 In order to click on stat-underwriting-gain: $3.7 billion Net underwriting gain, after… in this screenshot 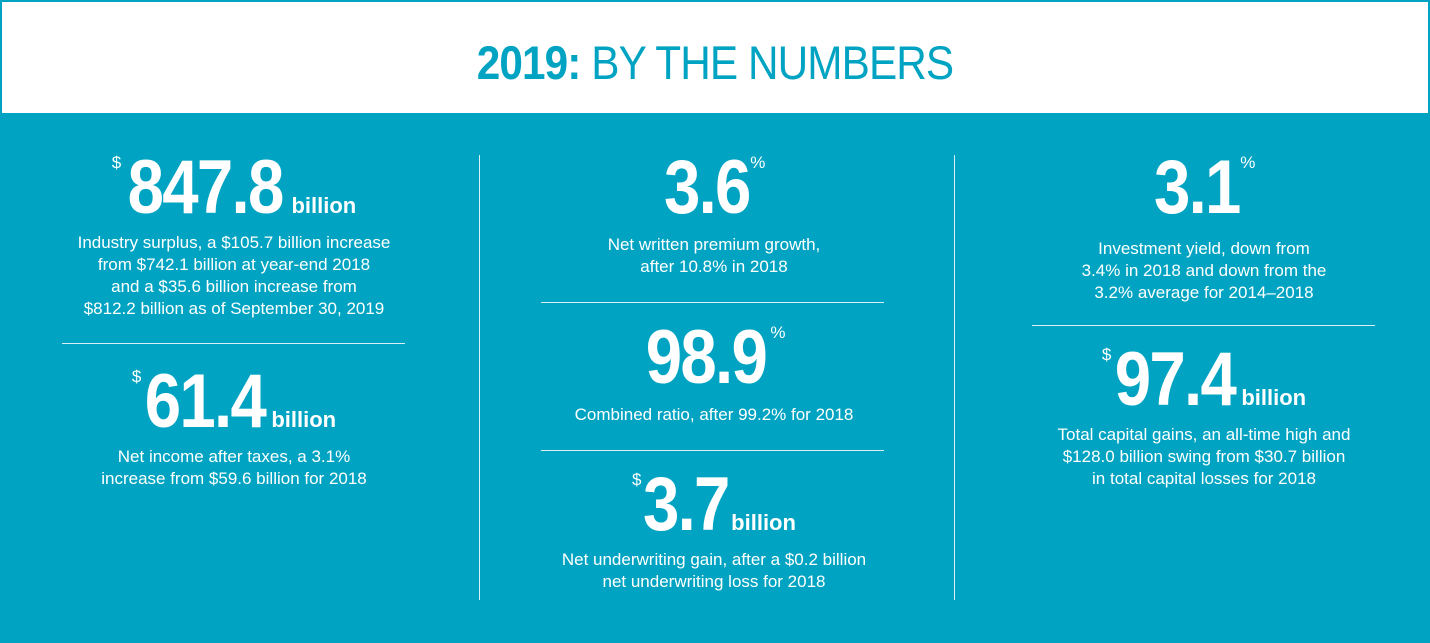, I will do `click(714, 530)`.